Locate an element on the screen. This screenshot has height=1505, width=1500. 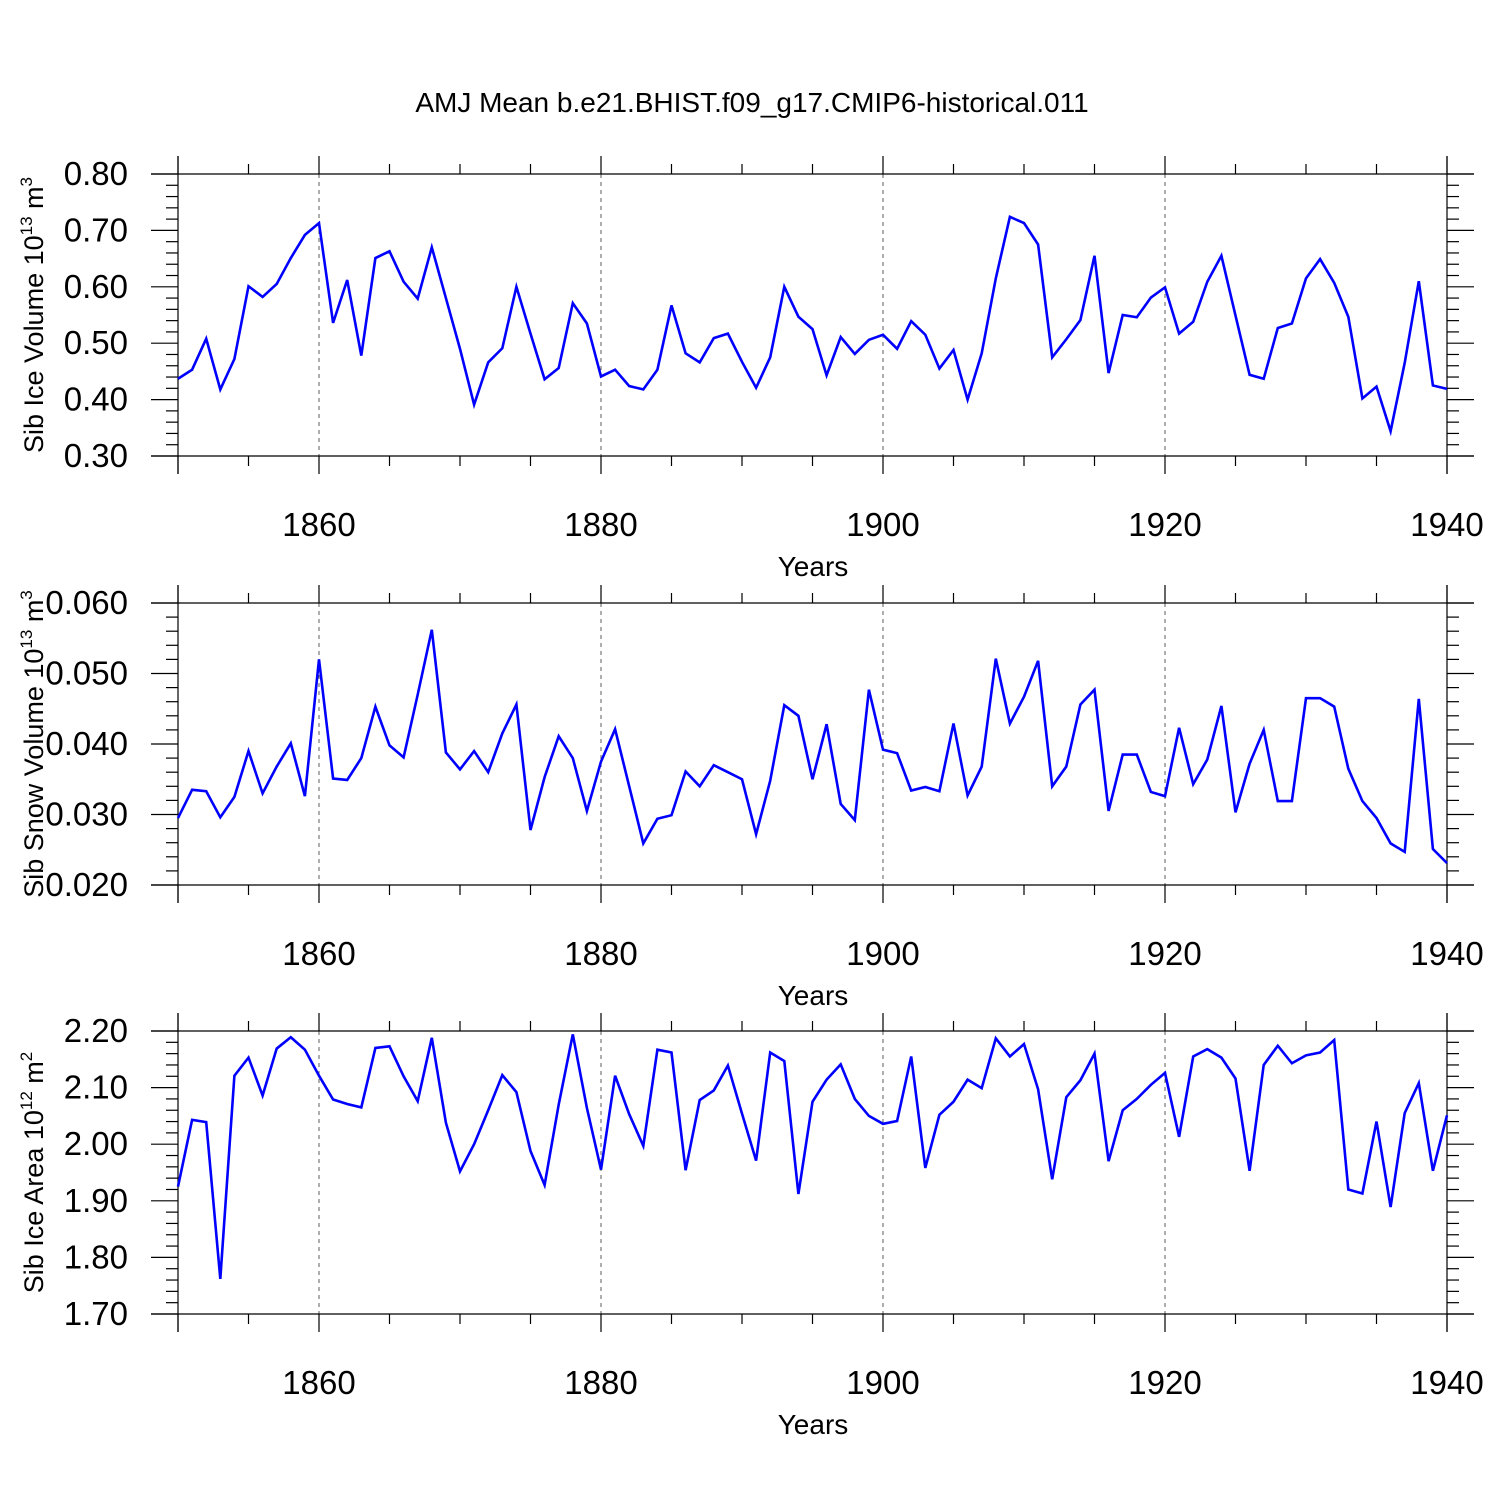
y-axis-label: Sib Snow Volume 1013 m3 is located at coordinates (33, 744).